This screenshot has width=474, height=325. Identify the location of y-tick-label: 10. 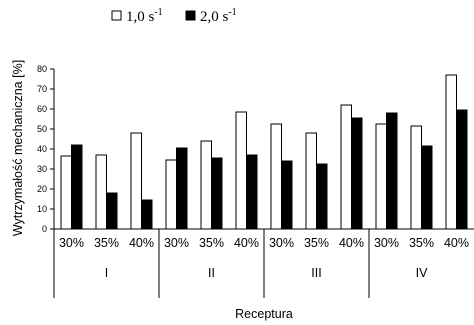
(42, 209).